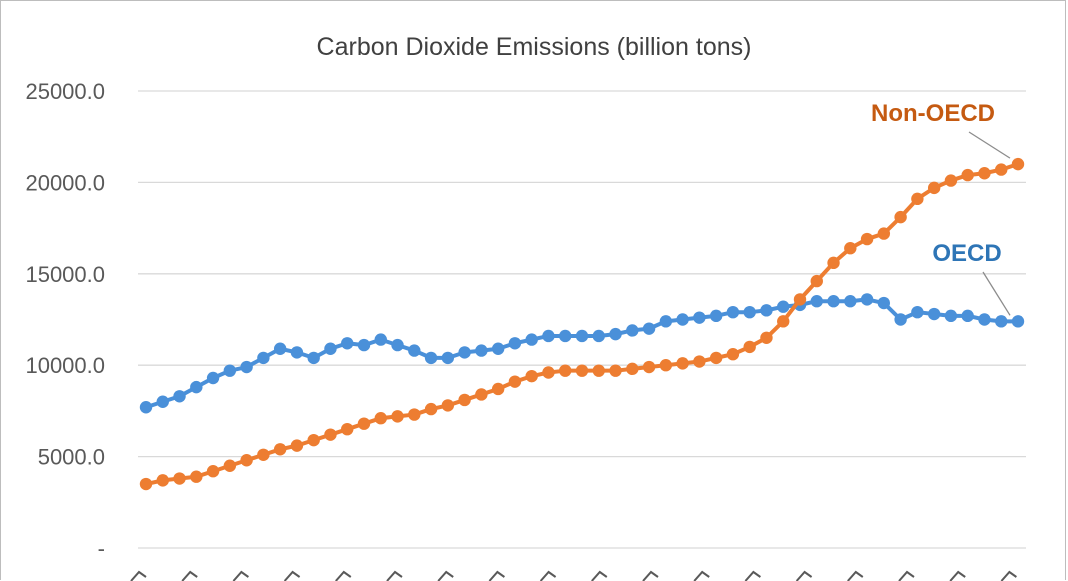 The image size is (1068, 581). What do you see at coordinates (65, 182) in the screenshot?
I see `y-tick-label: 20000.0` at bounding box center [65, 182].